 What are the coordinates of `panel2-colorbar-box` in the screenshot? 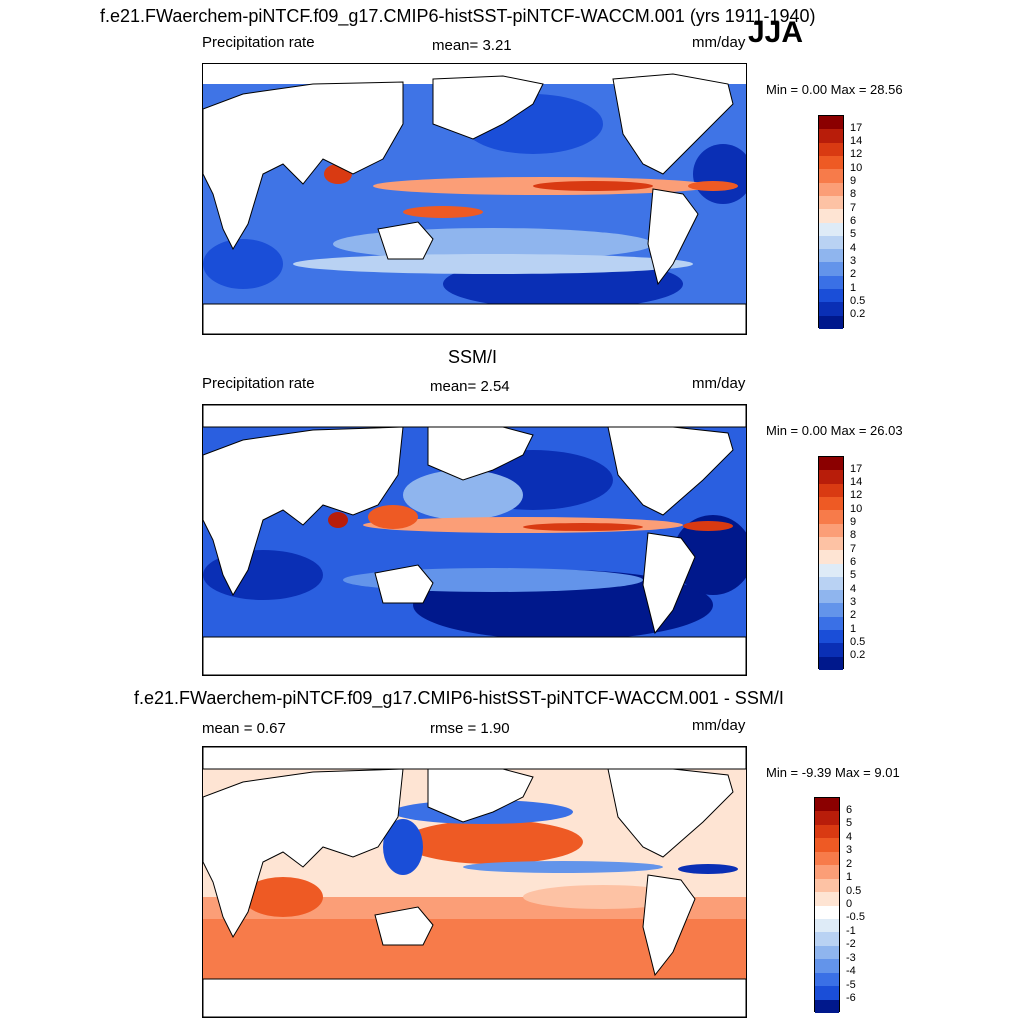 It's located at (831, 563).